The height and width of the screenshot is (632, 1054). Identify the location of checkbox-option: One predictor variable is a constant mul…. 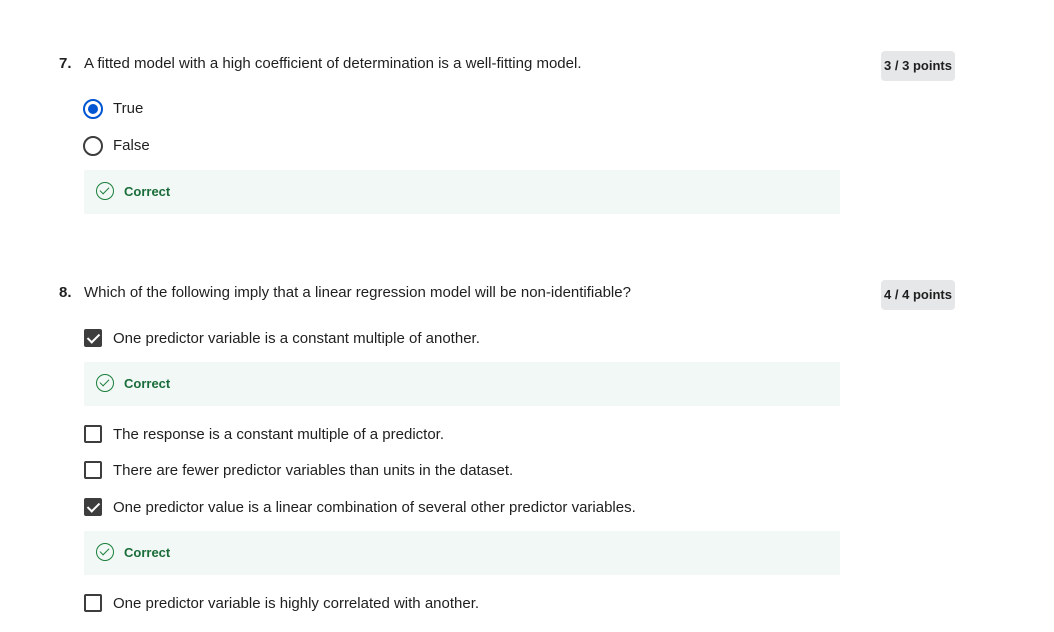
(434, 339).